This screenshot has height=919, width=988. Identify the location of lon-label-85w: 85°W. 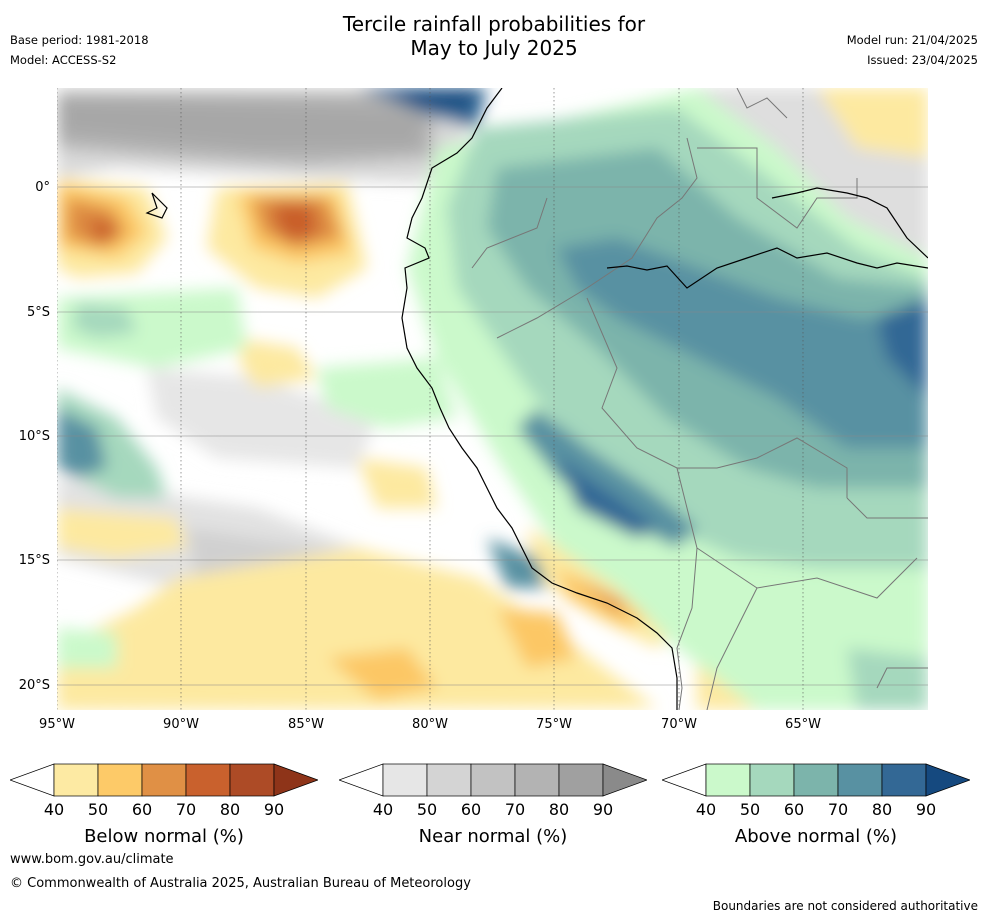
(306, 724).